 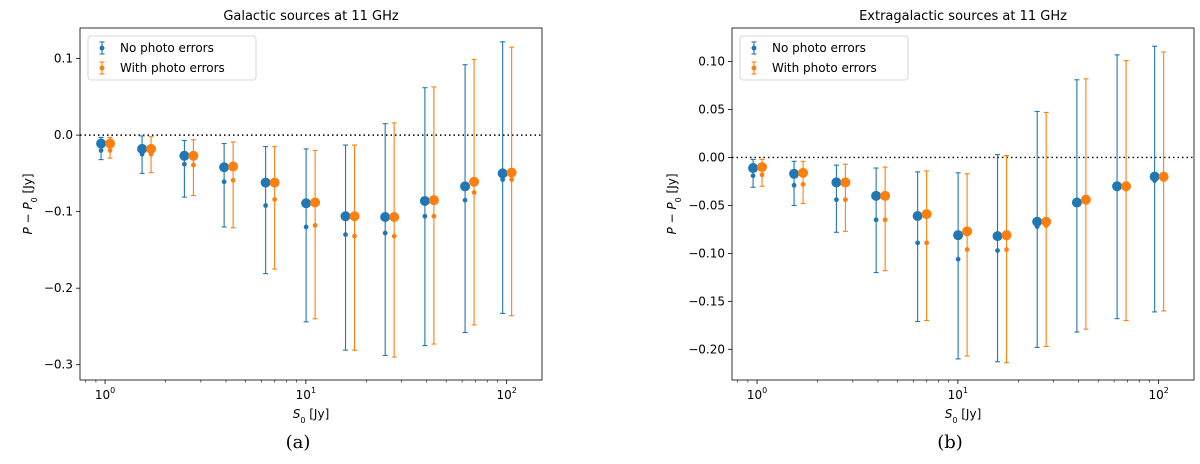 What do you see at coordinates (711, 110) in the screenshot?
I see `y-tick-label: 0.05` at bounding box center [711, 110].